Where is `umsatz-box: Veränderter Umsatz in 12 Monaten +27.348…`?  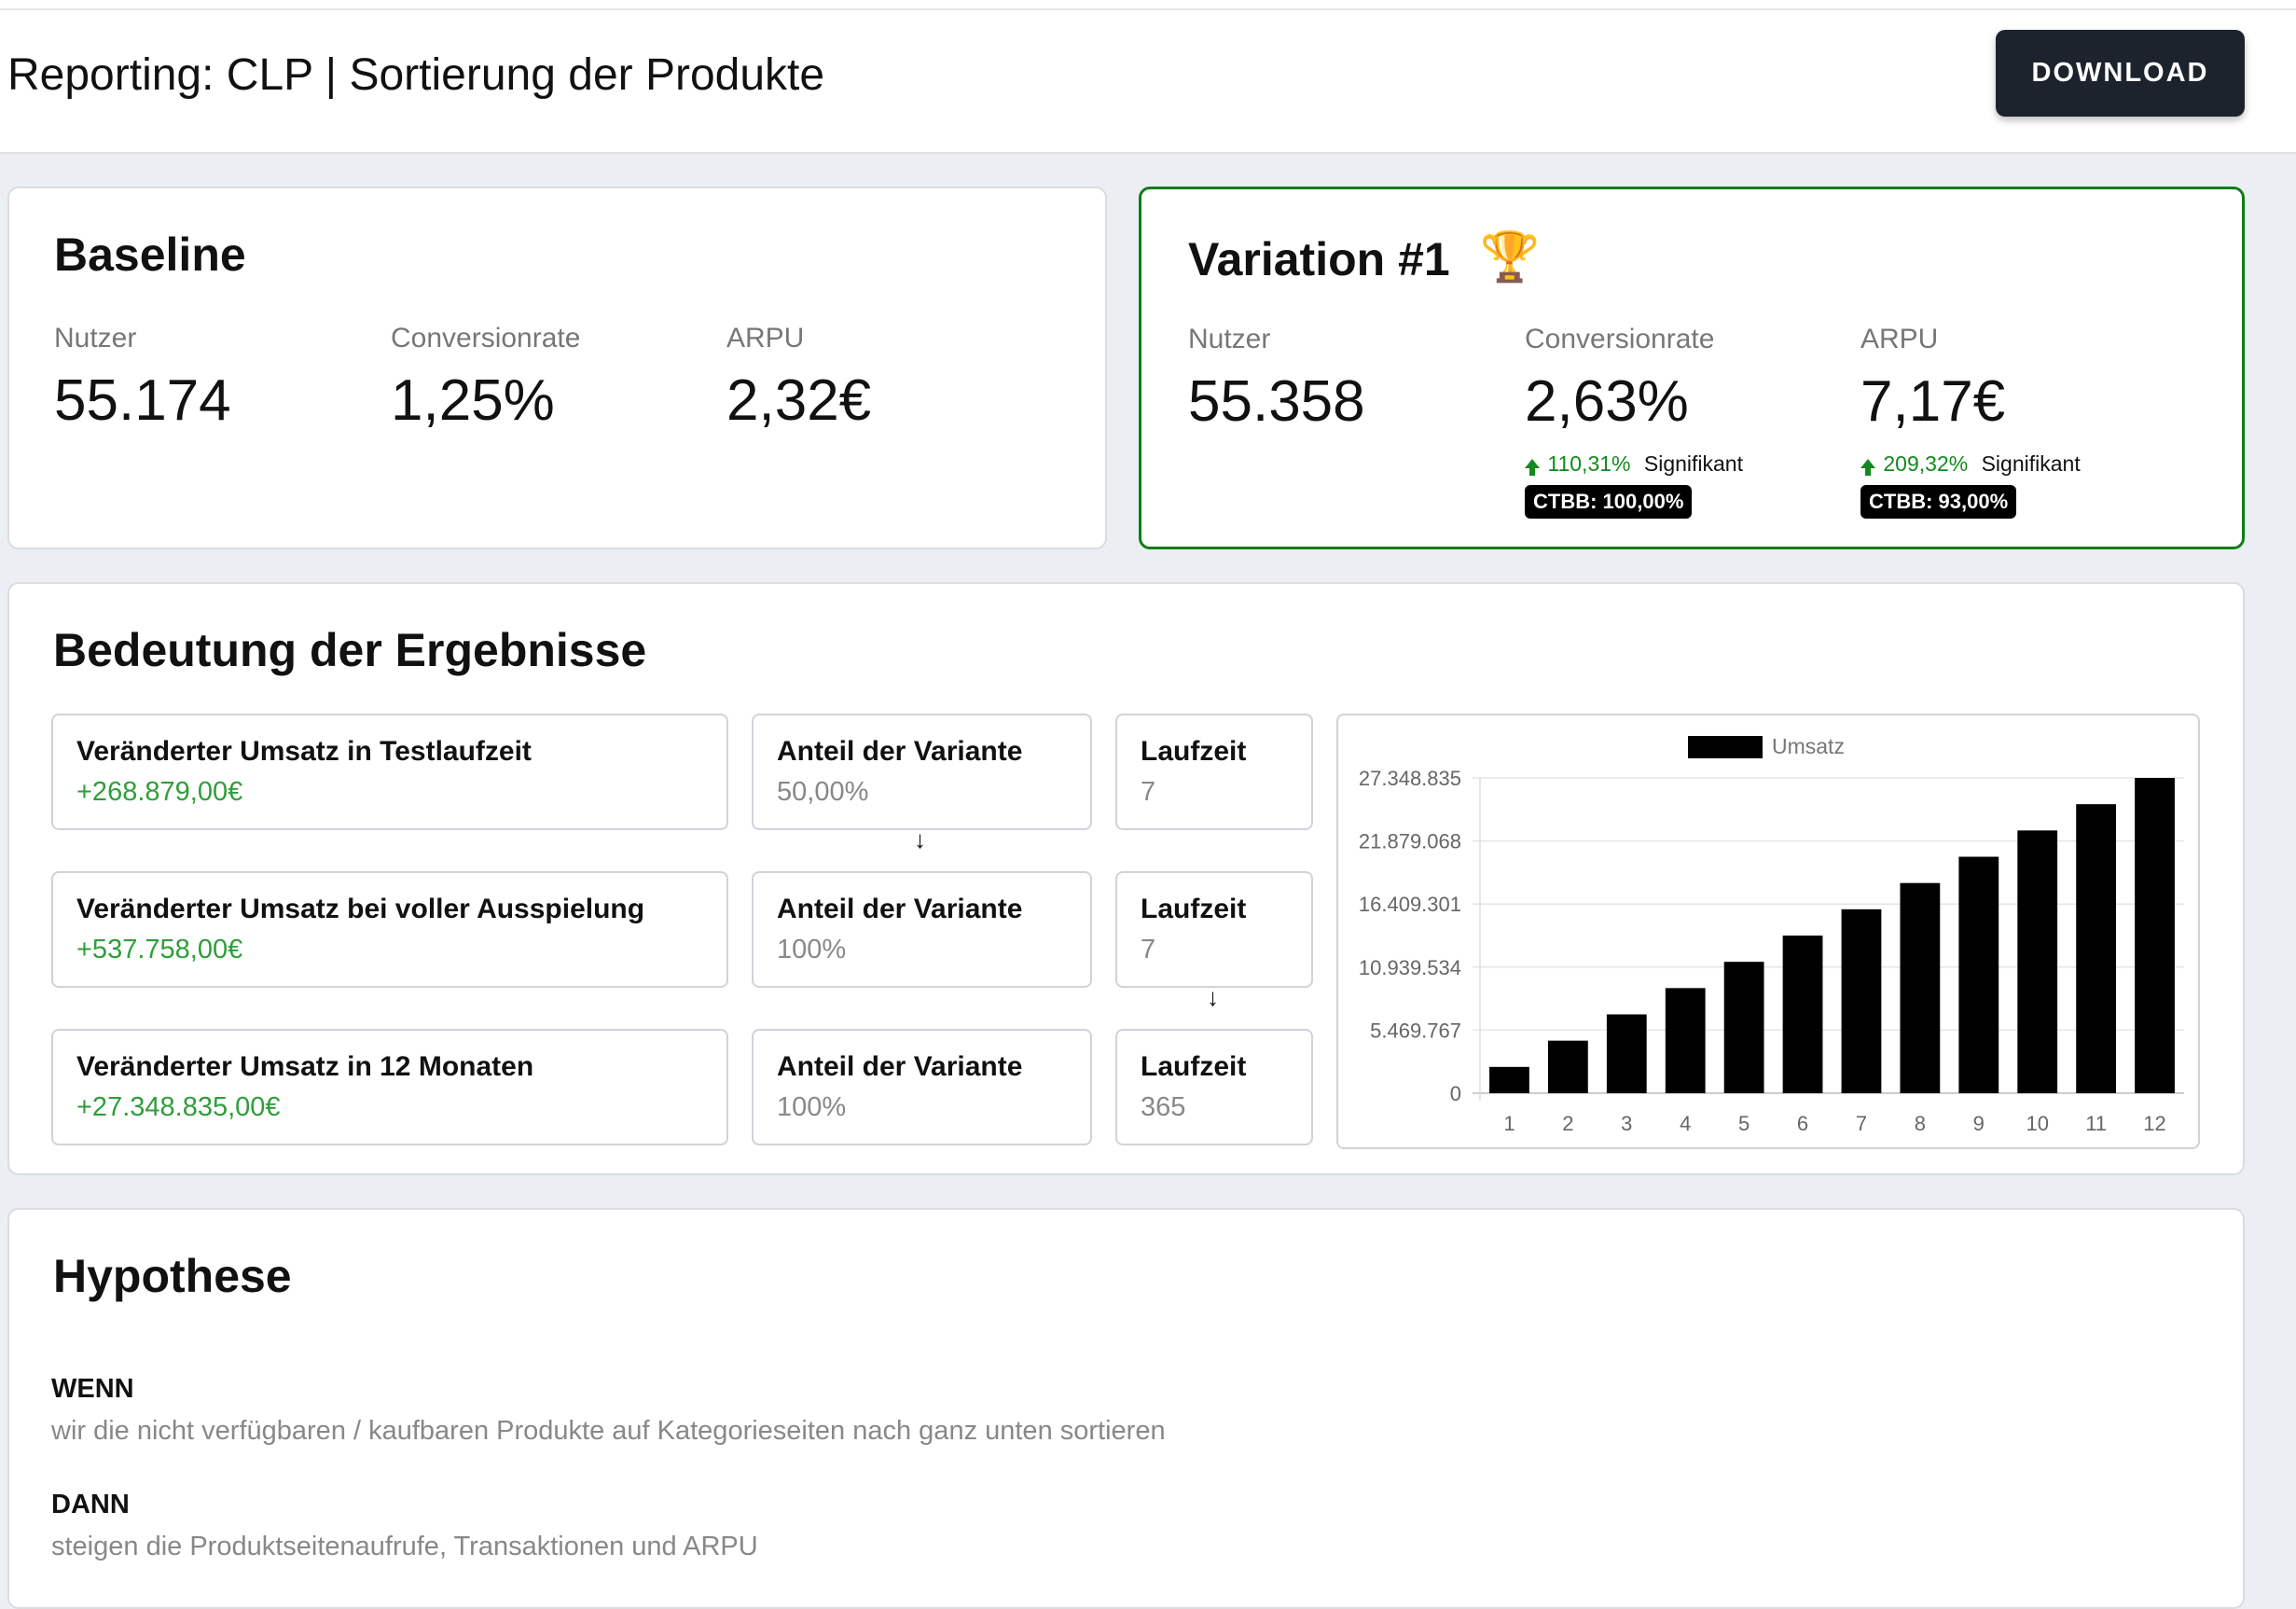 umsatz-box: Veränderter Umsatz in 12 Monaten +27.348… is located at coordinates (389, 1087).